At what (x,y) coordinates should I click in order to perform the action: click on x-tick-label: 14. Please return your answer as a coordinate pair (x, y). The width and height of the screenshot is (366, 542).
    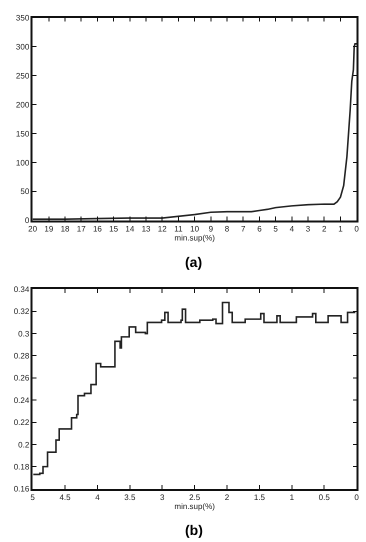
    Looking at the image, I should click on (130, 229).